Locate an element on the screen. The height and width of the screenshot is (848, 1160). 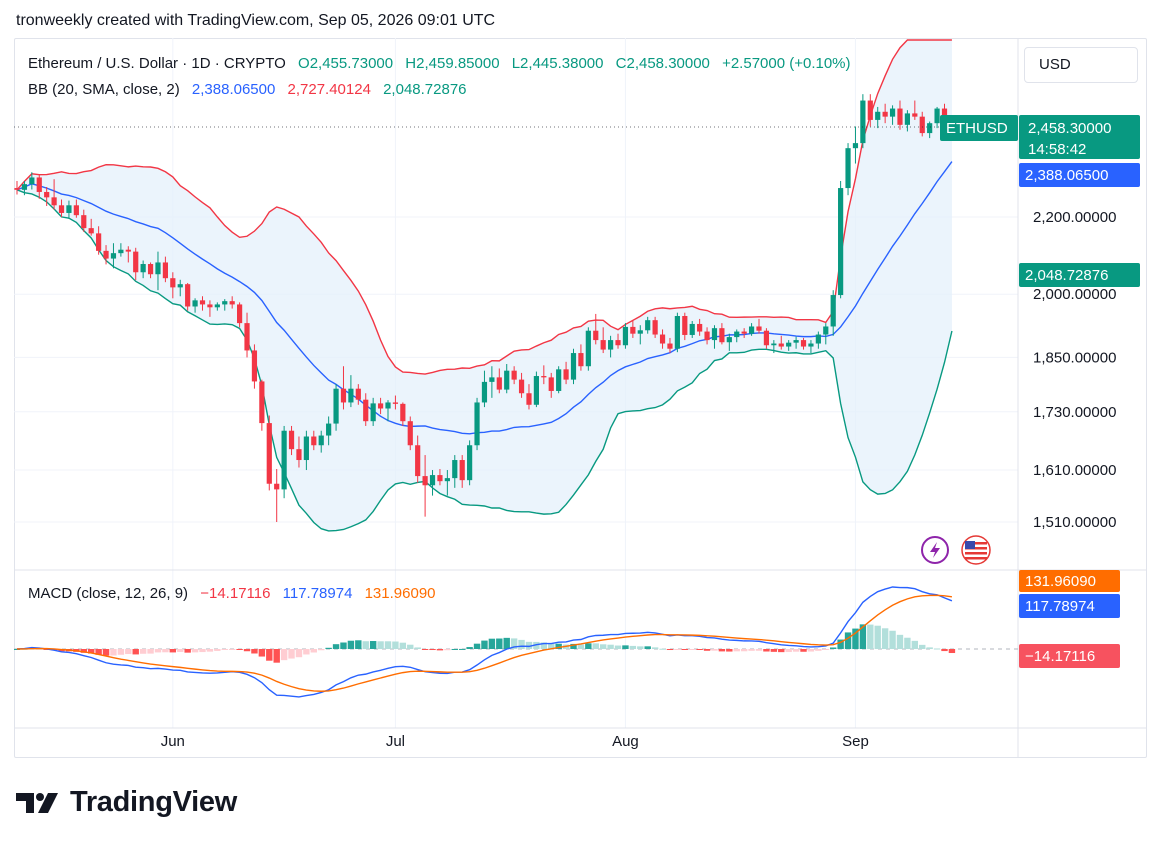
symbol-tag-badge: ETHUSD is located at coordinates (979, 128).